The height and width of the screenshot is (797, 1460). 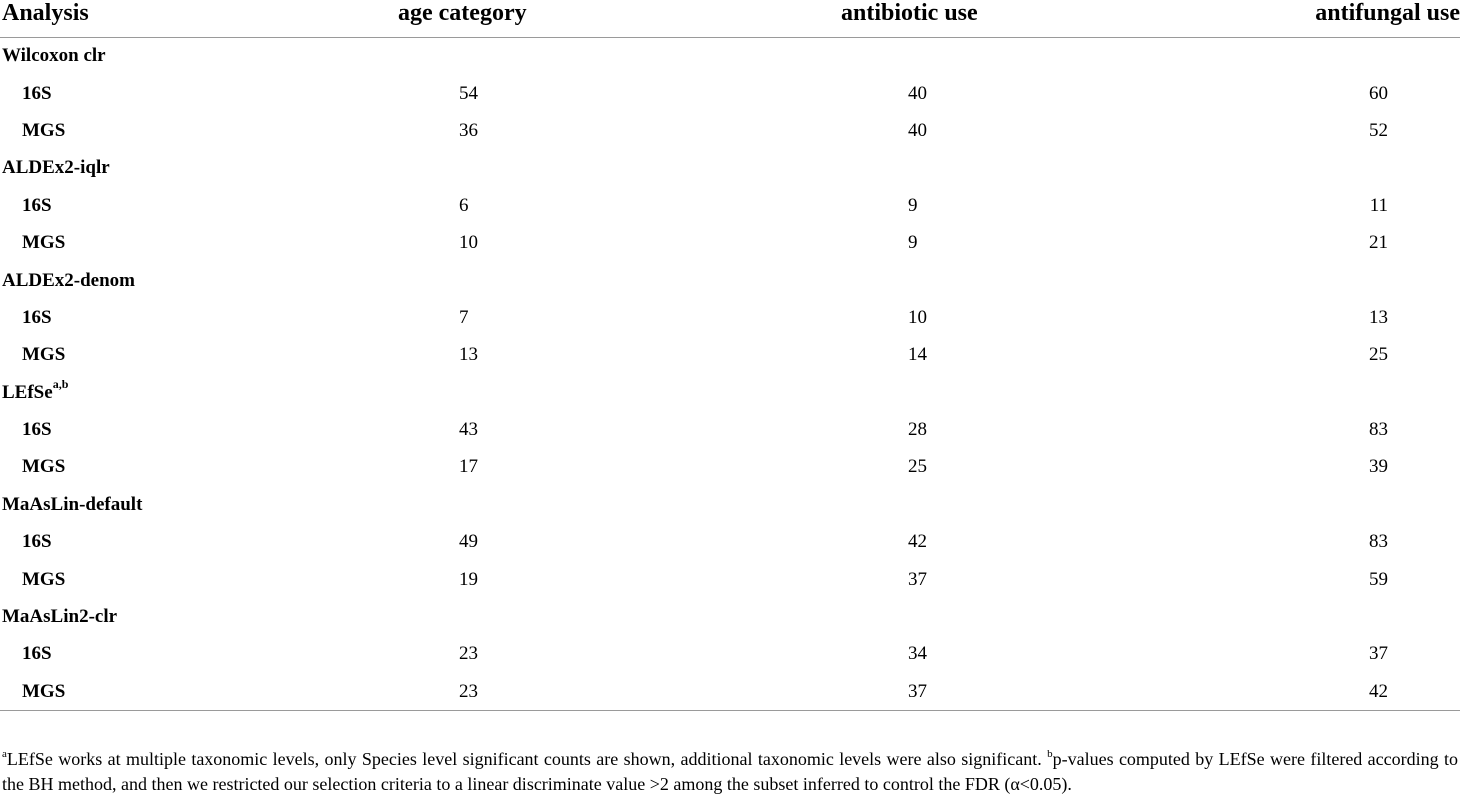 I want to click on table-row: MGS 13 14 25, so click(x=730, y=355).